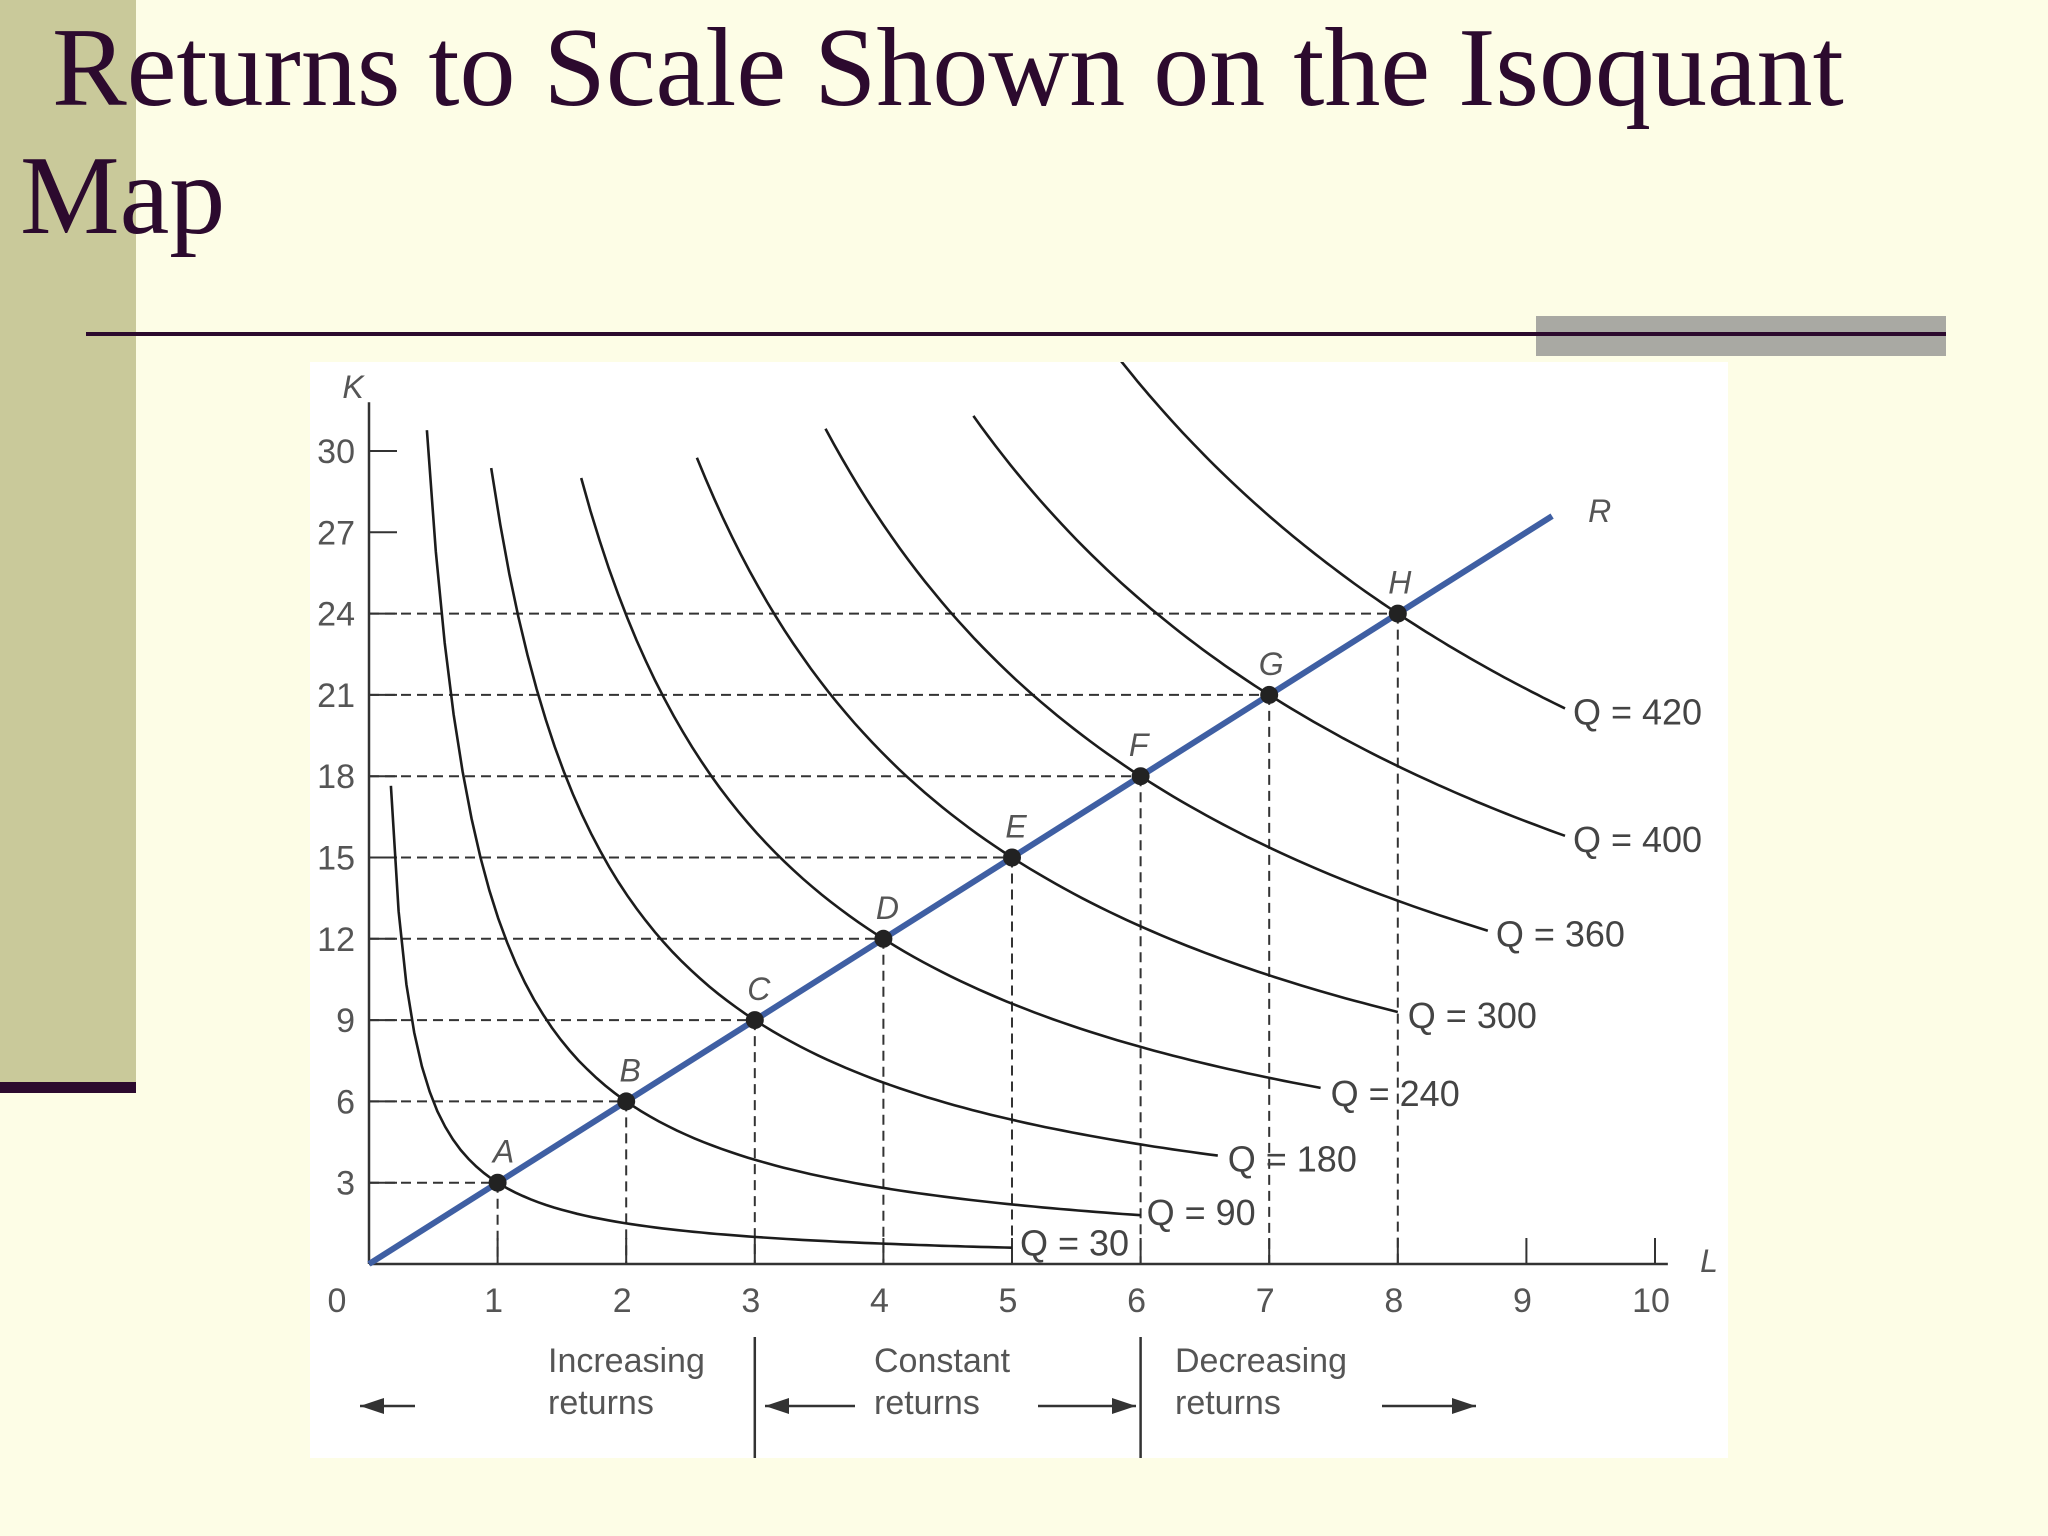 The image size is (2048, 1536). Describe the element at coordinates (942, 1361) in the screenshot. I see `region-label-line1: Constant` at that location.